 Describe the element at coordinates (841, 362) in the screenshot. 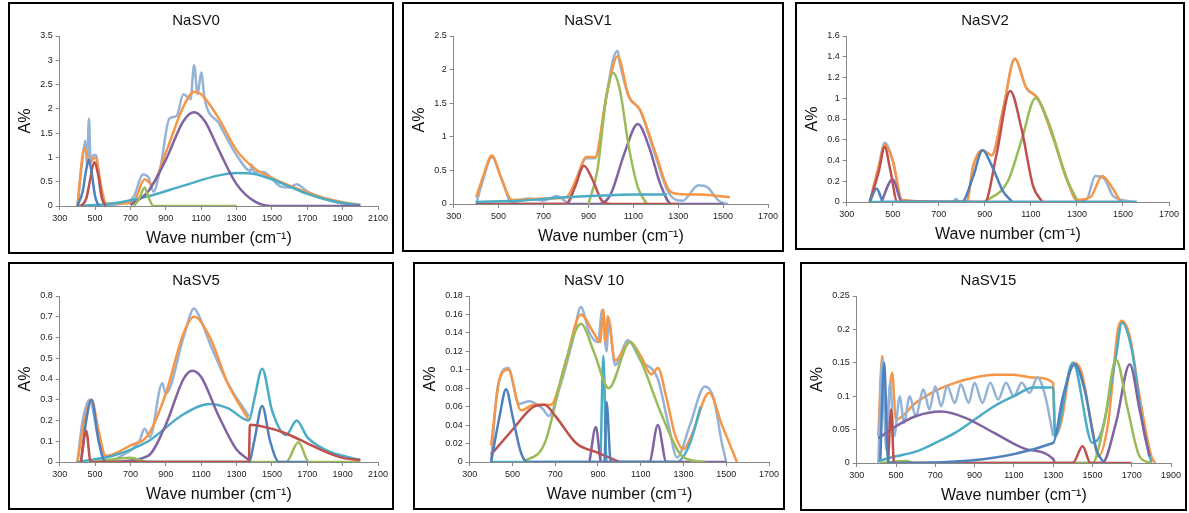

I see `y-tick-label: 0.15` at that location.